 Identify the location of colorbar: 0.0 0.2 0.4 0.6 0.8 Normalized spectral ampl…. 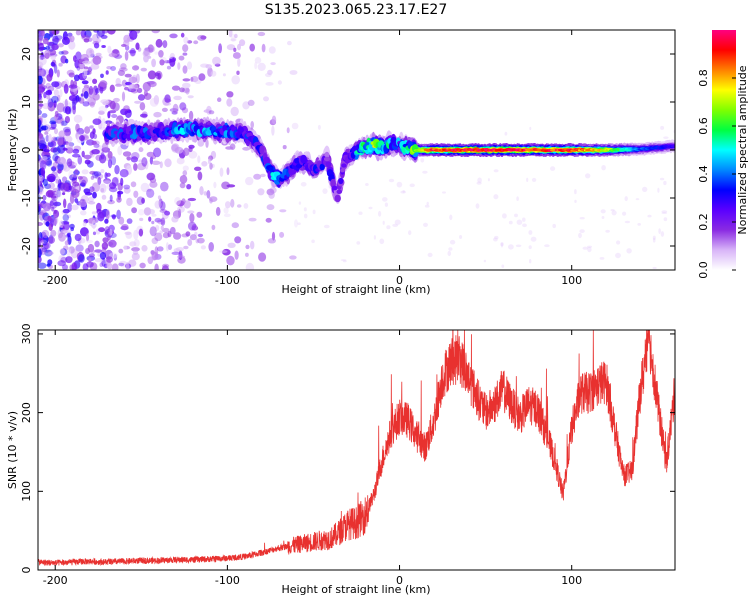
(723, 154).